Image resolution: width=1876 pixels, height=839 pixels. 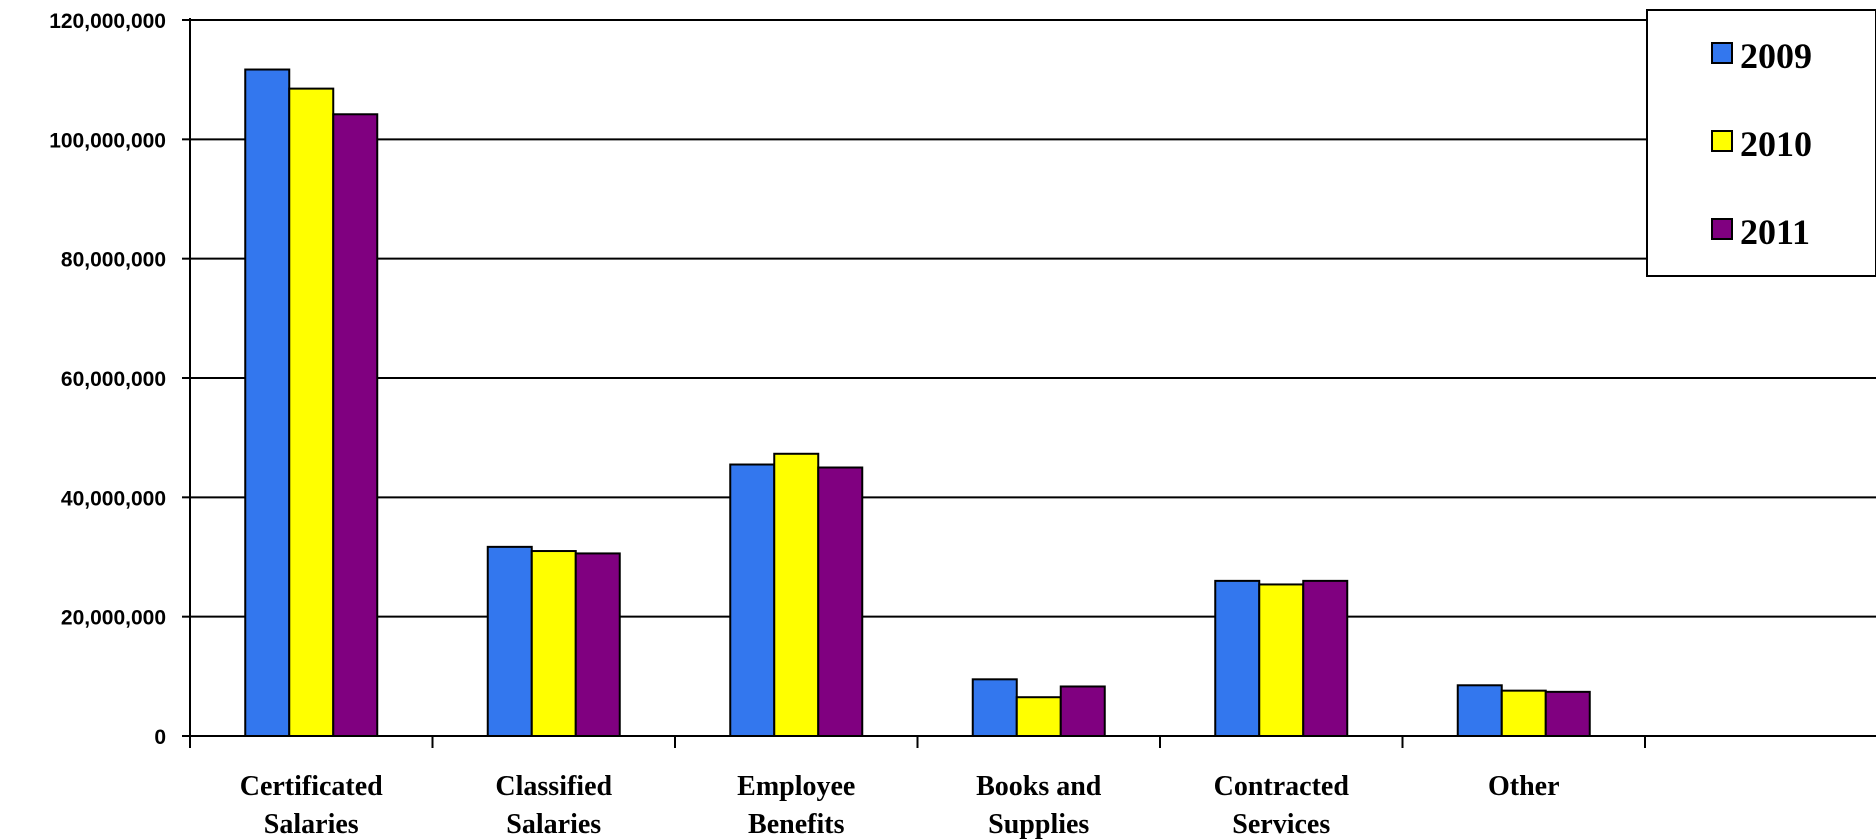 What do you see at coordinates (113, 260) in the screenshot?
I see `y-tick-label: 80,000,000` at bounding box center [113, 260].